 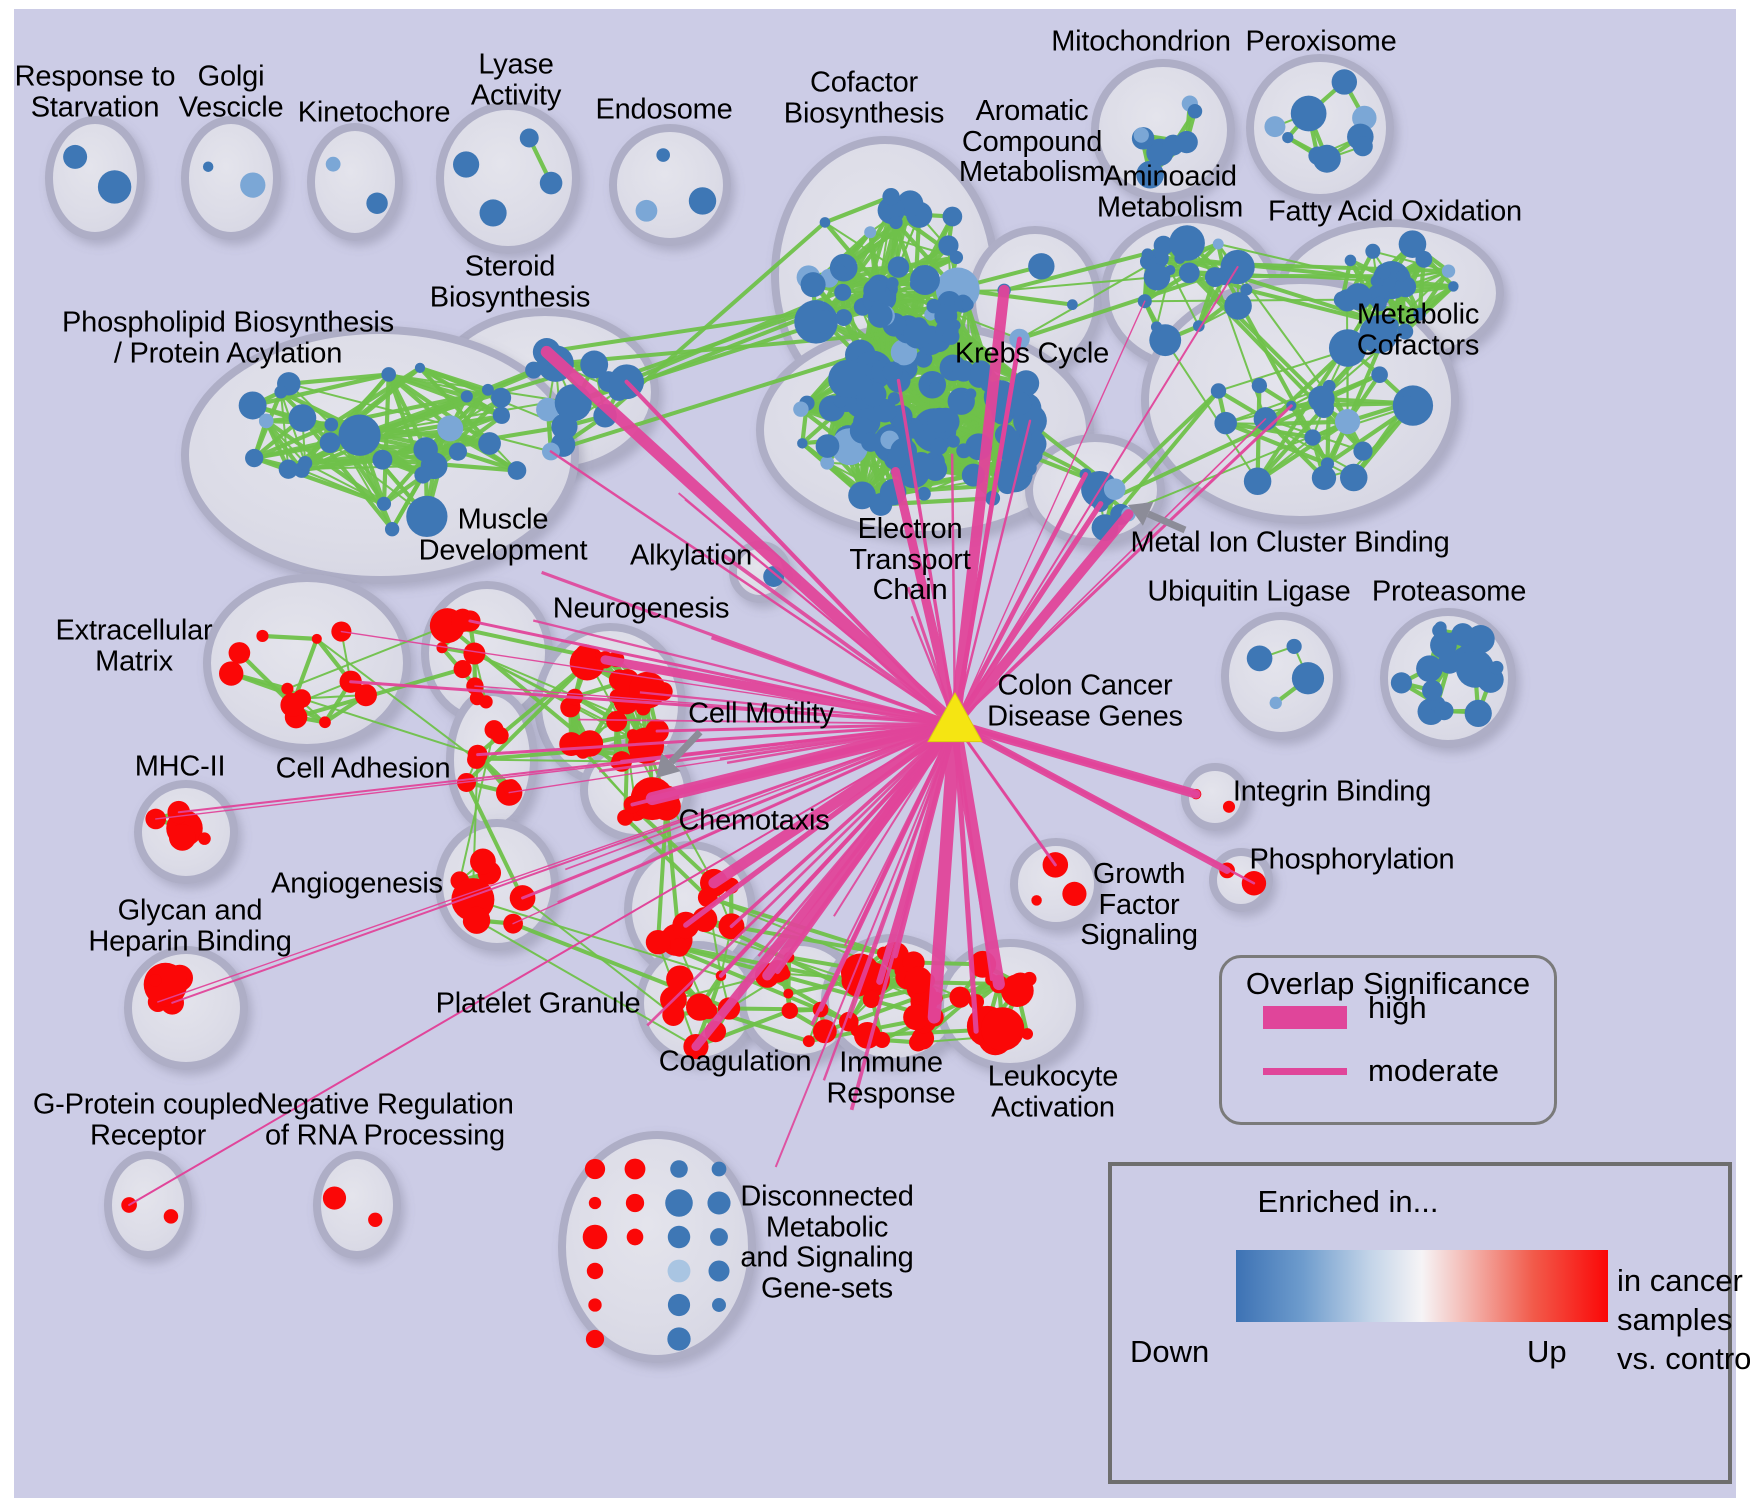 What do you see at coordinates (670, 185) in the screenshot?
I see `cluster-endosome` at bounding box center [670, 185].